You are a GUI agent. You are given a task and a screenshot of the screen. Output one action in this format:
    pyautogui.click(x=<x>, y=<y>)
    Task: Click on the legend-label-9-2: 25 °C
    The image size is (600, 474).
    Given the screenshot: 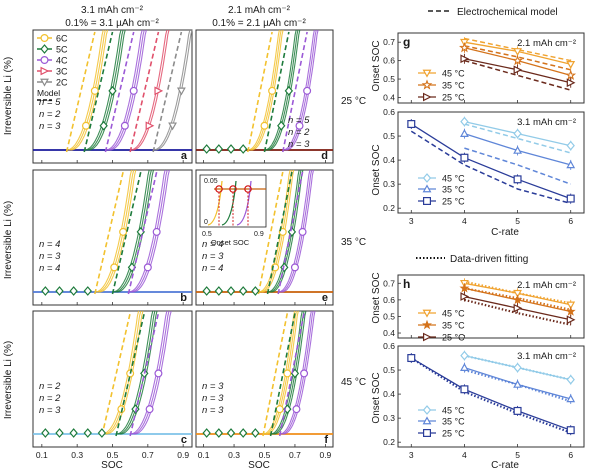 What is the action you would take?
    pyautogui.click(x=453, y=434)
    